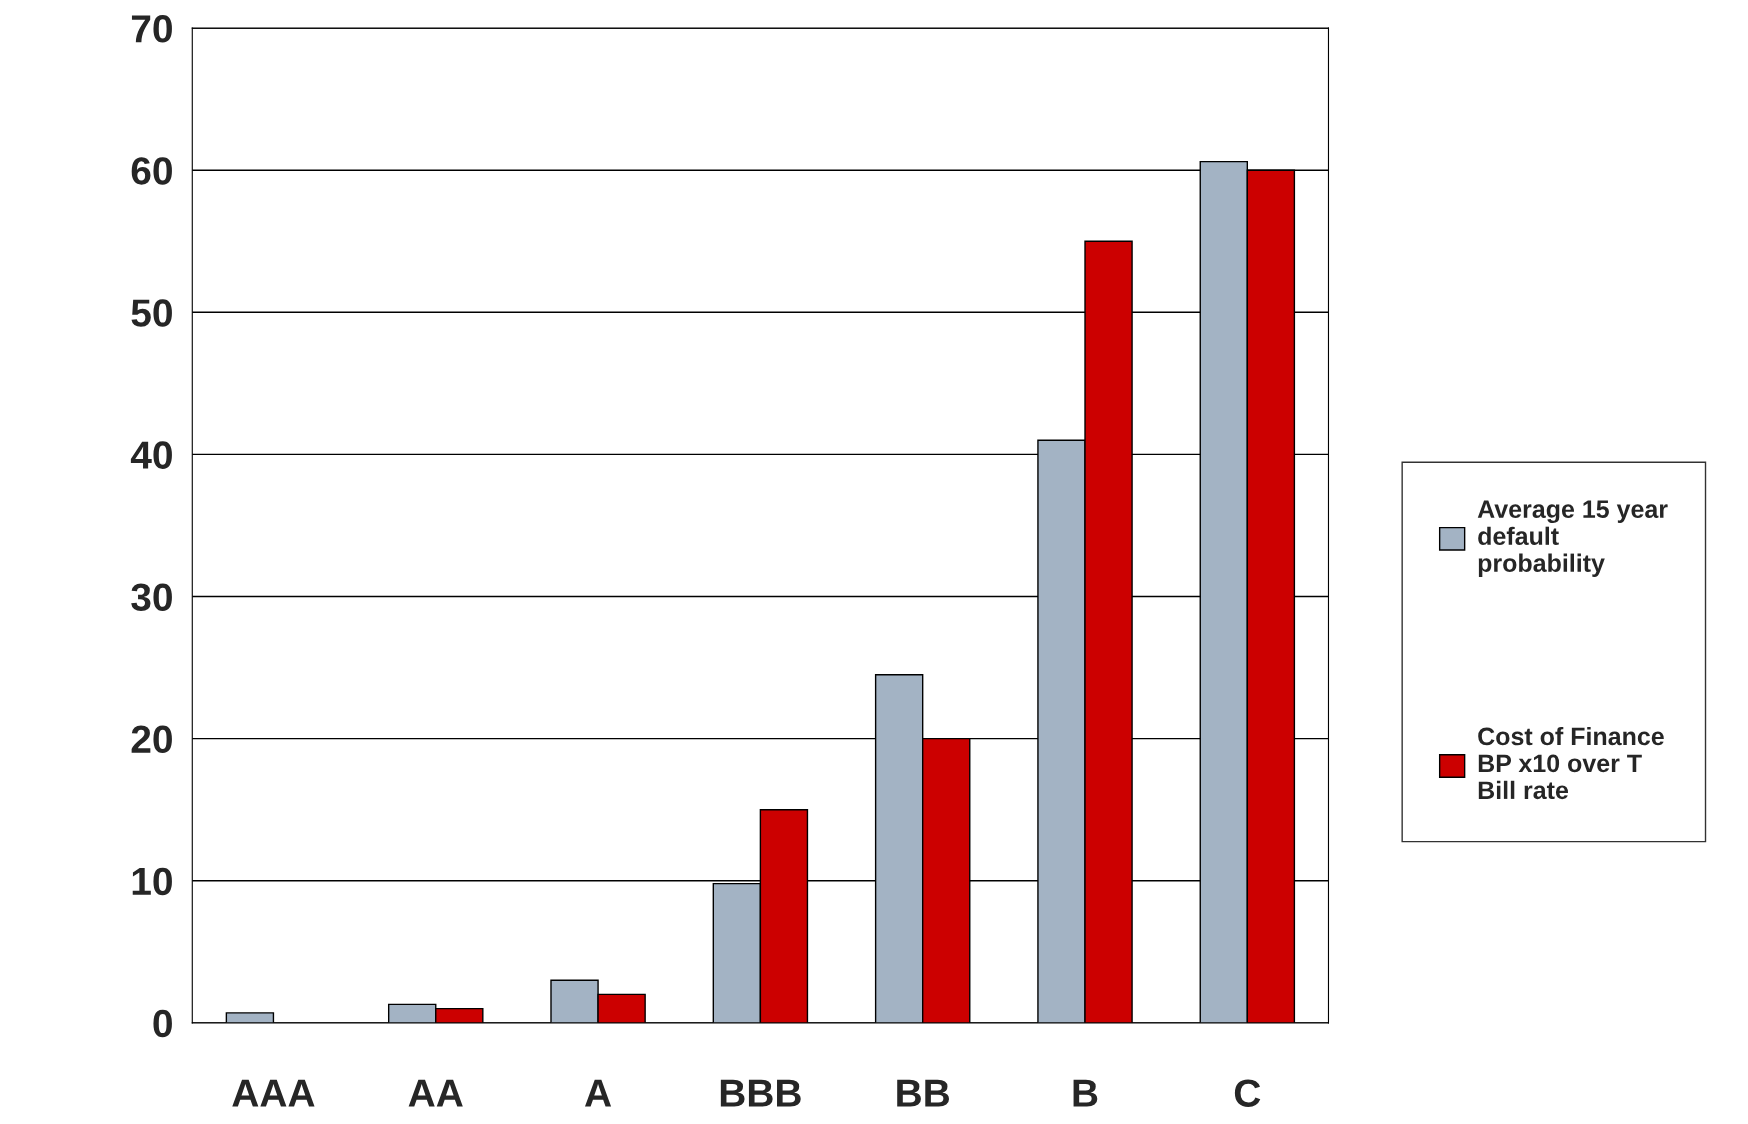  What do you see at coordinates (151, 597) in the screenshot?
I see `y-tick-label: 30` at bounding box center [151, 597].